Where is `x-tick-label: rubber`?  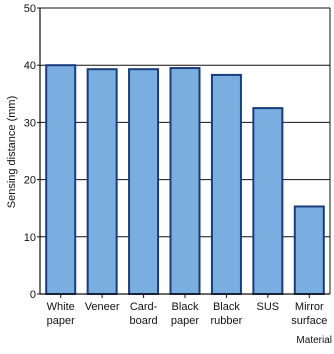
x-tick-label: rubber is located at coordinates (227, 321).